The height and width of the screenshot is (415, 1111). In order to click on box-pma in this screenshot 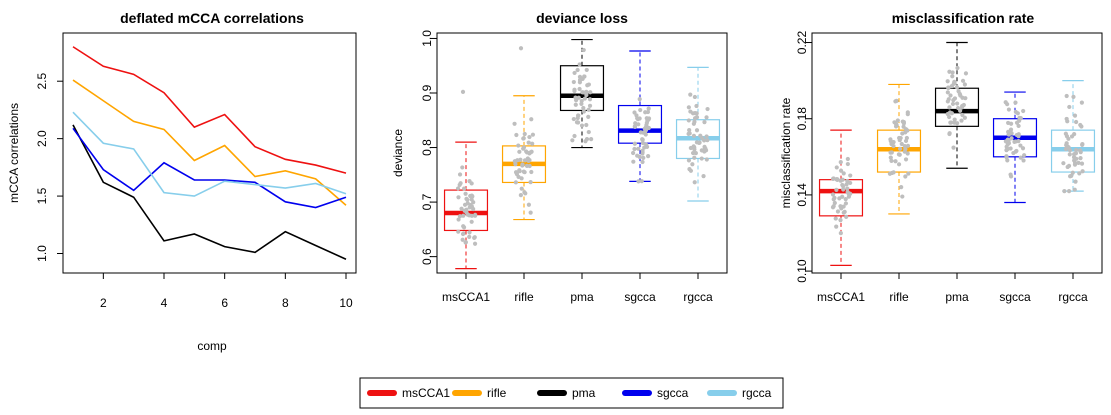, I will do `click(582, 88)`.